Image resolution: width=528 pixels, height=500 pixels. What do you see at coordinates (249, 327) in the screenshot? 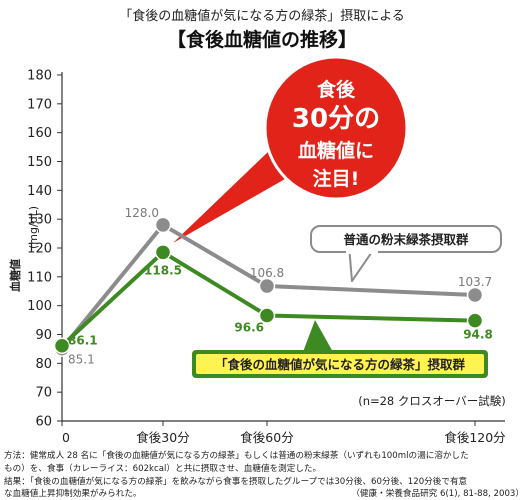
I see `data-label-green: 96.6` at bounding box center [249, 327].